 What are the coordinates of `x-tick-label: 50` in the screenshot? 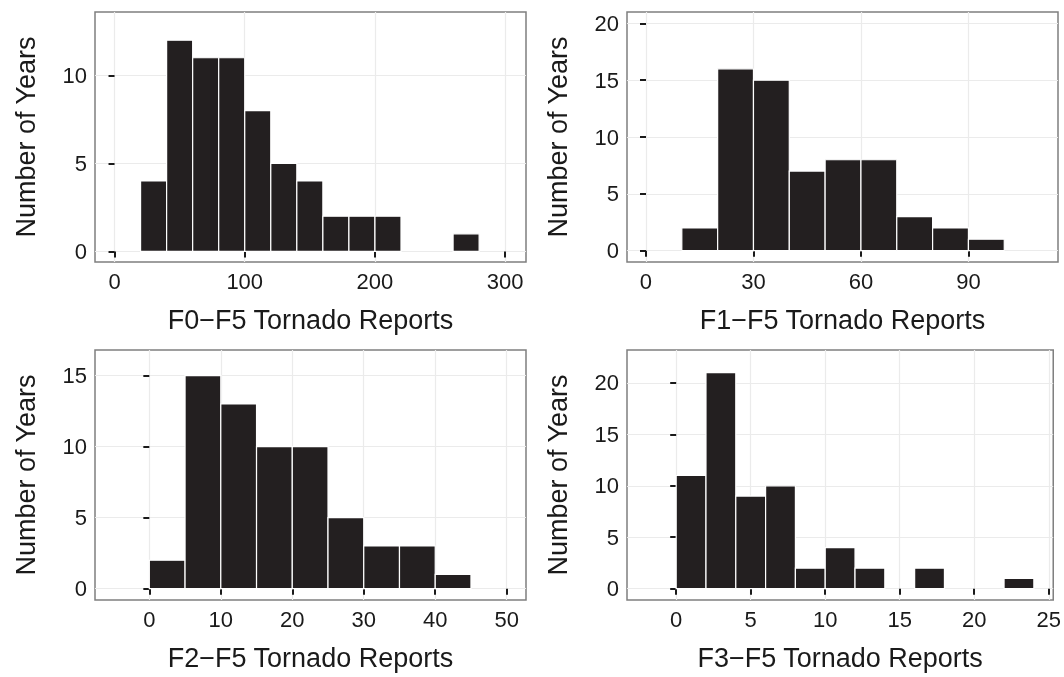 It's located at (506, 619).